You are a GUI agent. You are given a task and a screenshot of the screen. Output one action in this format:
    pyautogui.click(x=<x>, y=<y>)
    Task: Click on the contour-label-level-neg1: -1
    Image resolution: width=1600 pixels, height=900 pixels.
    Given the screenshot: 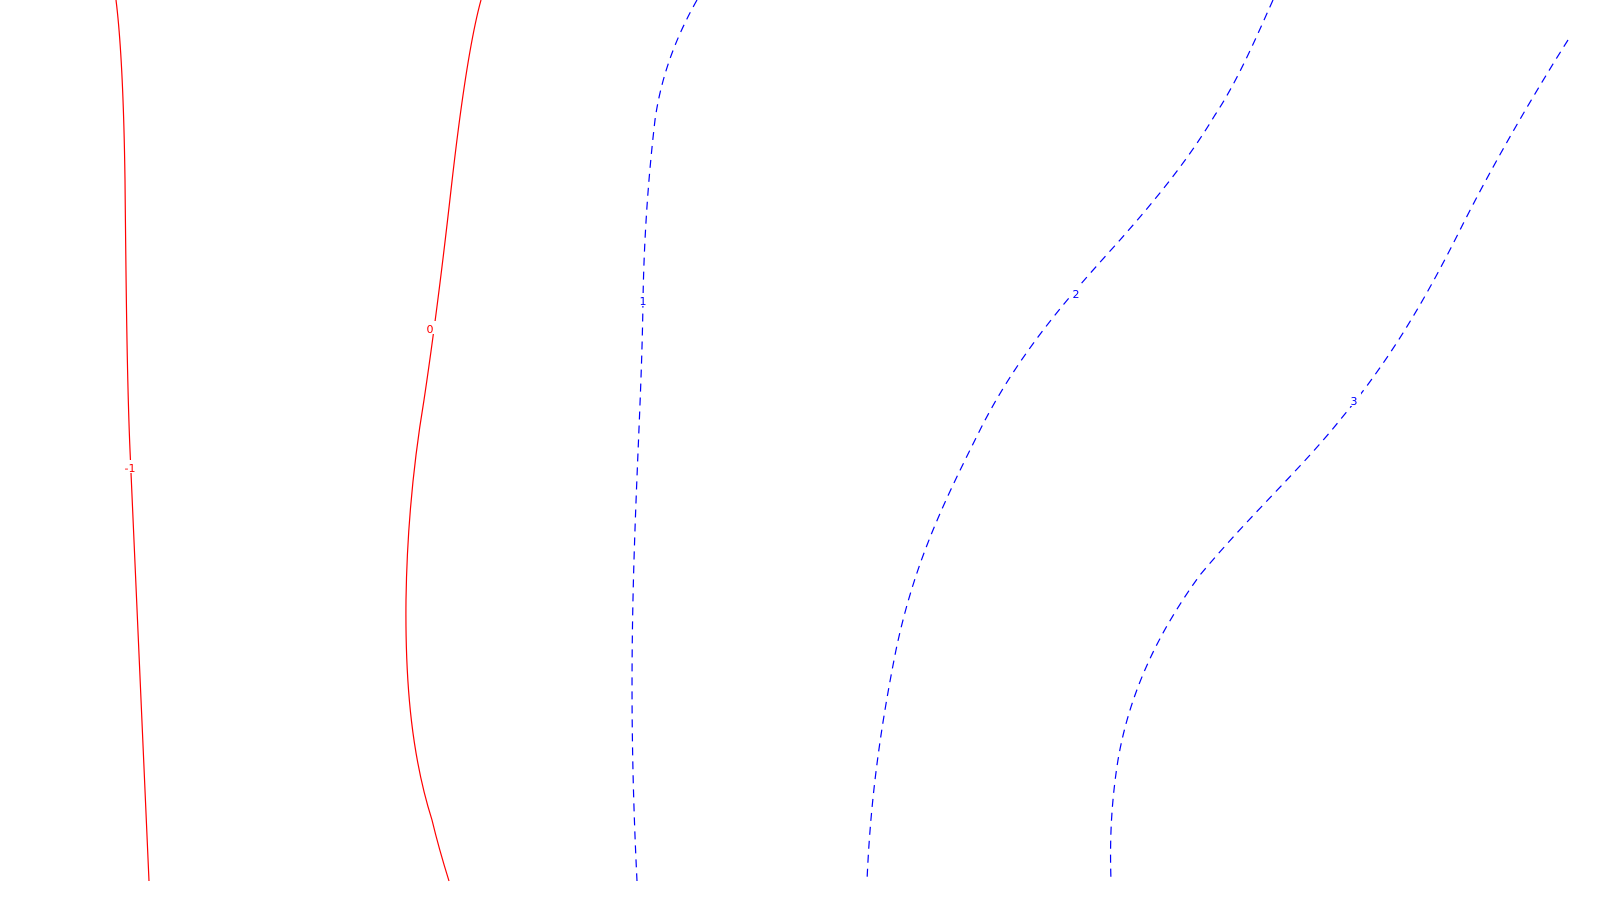 What is the action you would take?
    pyautogui.click(x=130, y=468)
    